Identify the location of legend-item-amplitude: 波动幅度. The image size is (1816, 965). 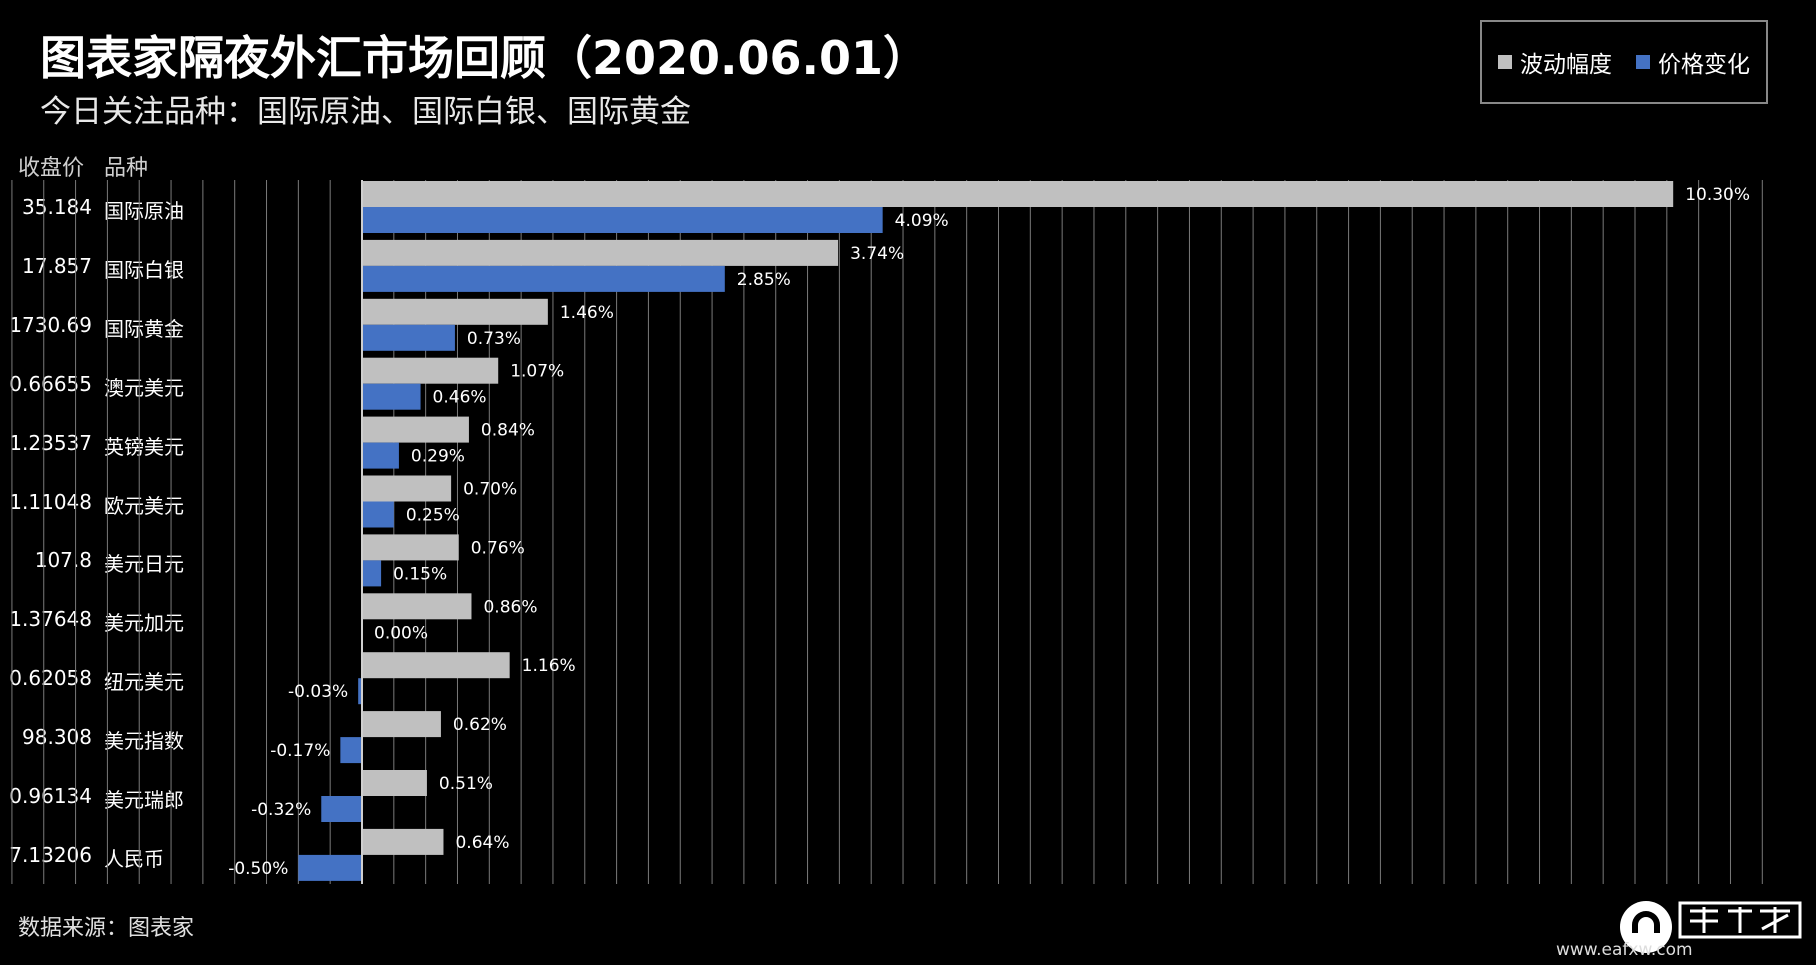
(1555, 62).